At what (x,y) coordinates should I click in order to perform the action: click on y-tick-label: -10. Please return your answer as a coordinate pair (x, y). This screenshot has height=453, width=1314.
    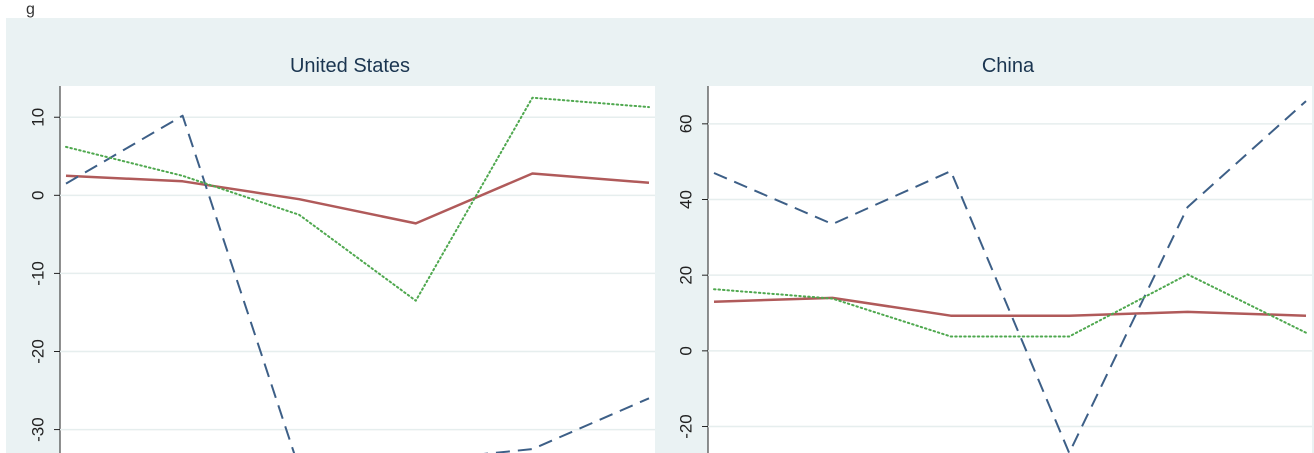
    Looking at the image, I should click on (38, 273).